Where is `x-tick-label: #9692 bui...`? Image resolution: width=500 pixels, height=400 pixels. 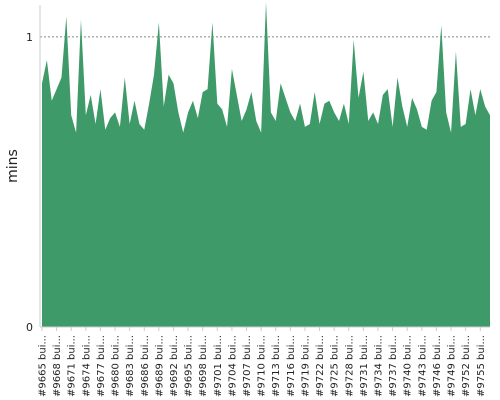
x-tick-label: #9692 bui... is located at coordinates (174, 366).